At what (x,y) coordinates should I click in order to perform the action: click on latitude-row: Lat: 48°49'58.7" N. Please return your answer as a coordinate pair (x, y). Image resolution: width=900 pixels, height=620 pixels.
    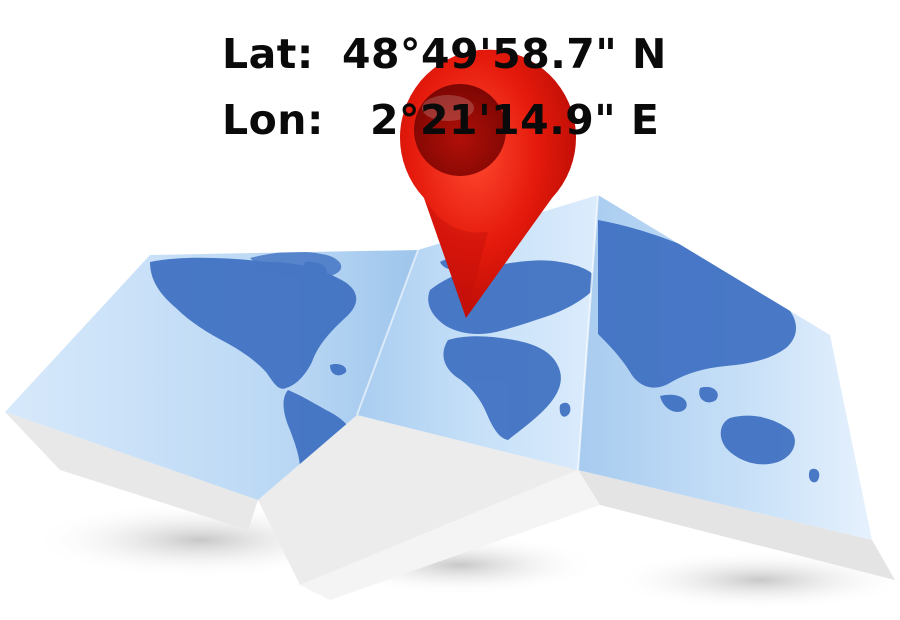
    Looking at the image, I should click on (444, 54).